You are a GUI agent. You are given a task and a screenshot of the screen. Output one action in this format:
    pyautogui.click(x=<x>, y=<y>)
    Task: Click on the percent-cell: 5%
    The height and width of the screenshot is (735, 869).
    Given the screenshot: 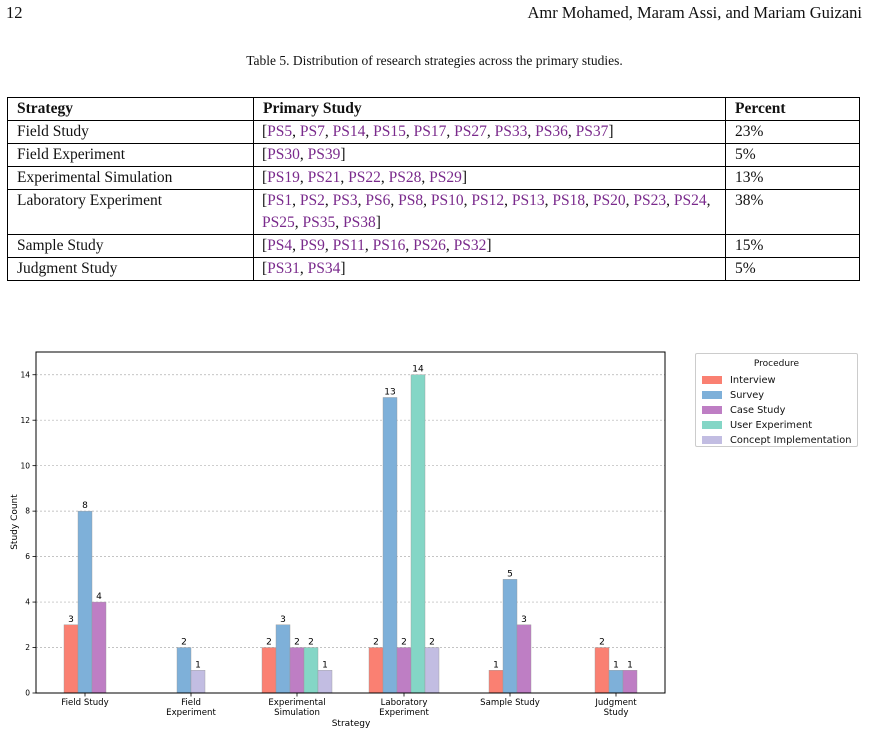 What is the action you would take?
    pyautogui.click(x=792, y=155)
    